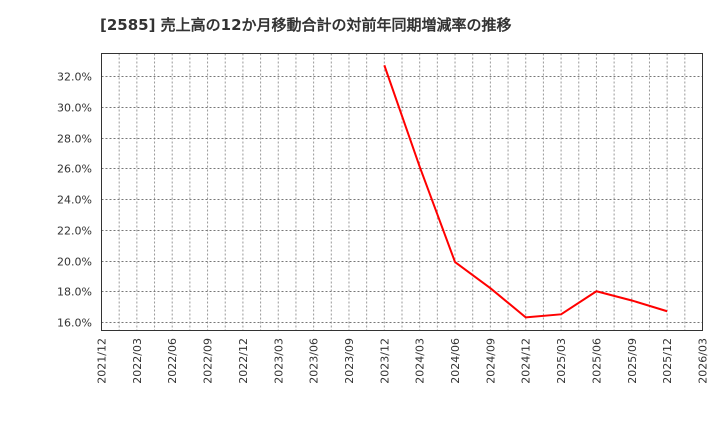  I want to click on x-tick-label: 2023/12, so click(384, 361).